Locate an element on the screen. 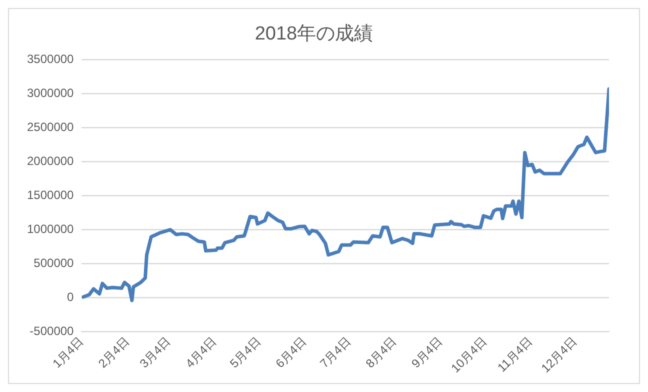 The height and width of the screenshot is (392, 648). x-tick-label: 7月4日 is located at coordinates (335, 352).